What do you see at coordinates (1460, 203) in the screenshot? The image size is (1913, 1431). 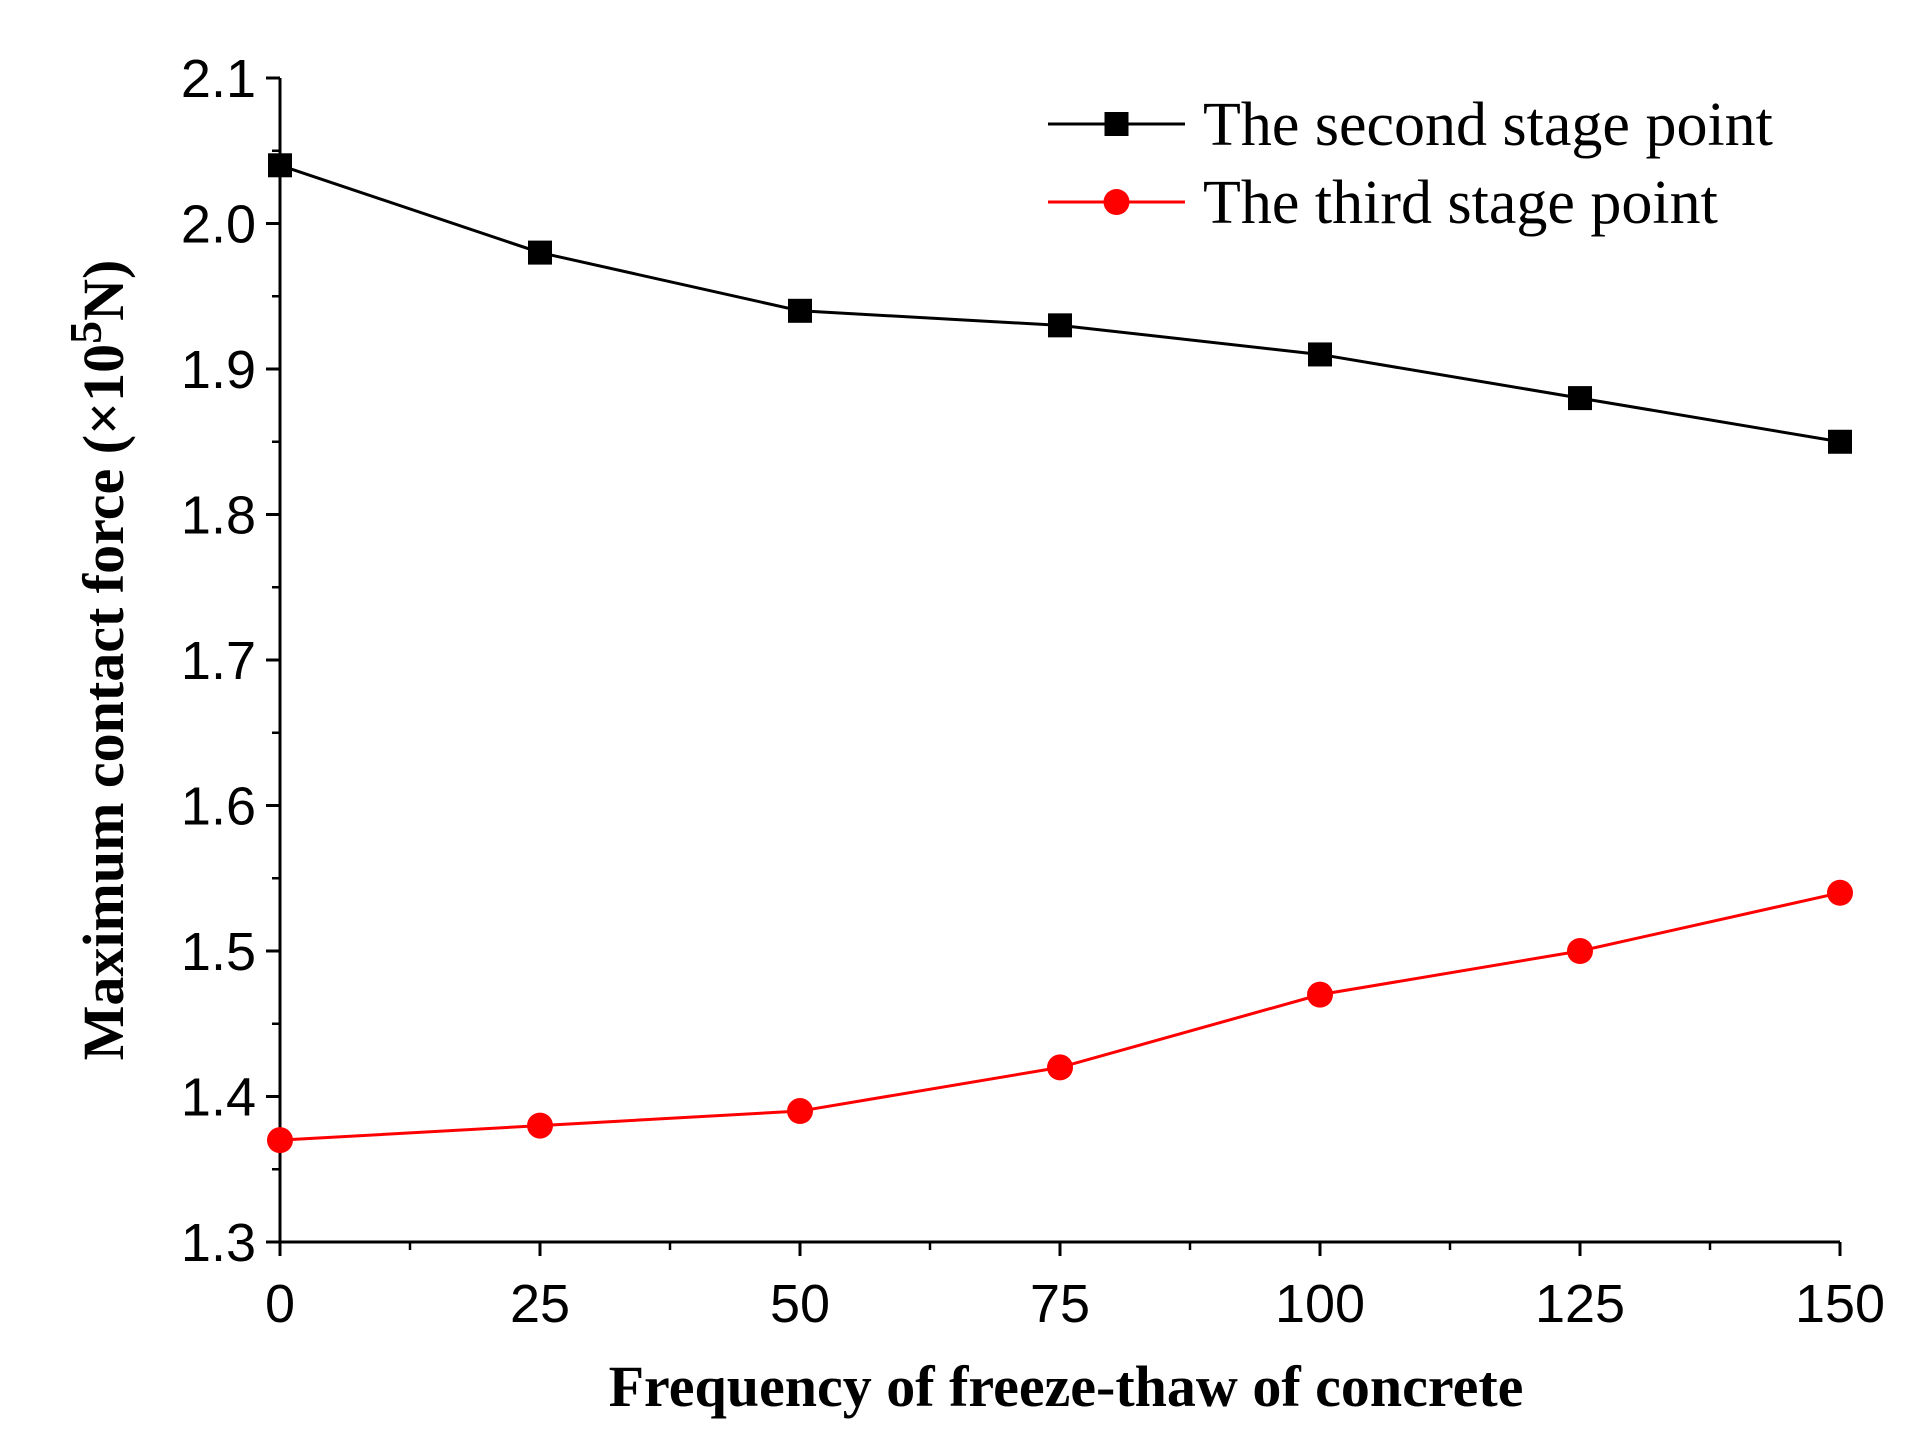 I see `legend-label-2: The third stage point` at bounding box center [1460, 203].